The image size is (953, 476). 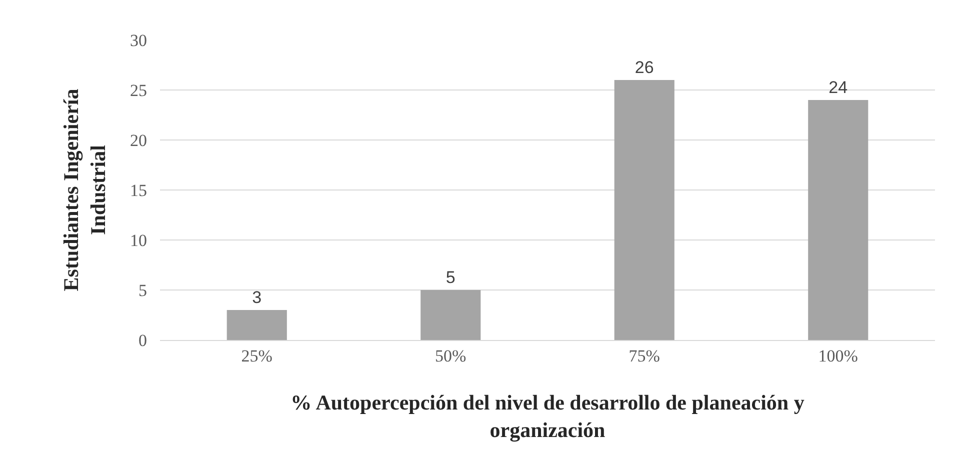 I want to click on y-tick-label: 5, so click(x=142, y=290).